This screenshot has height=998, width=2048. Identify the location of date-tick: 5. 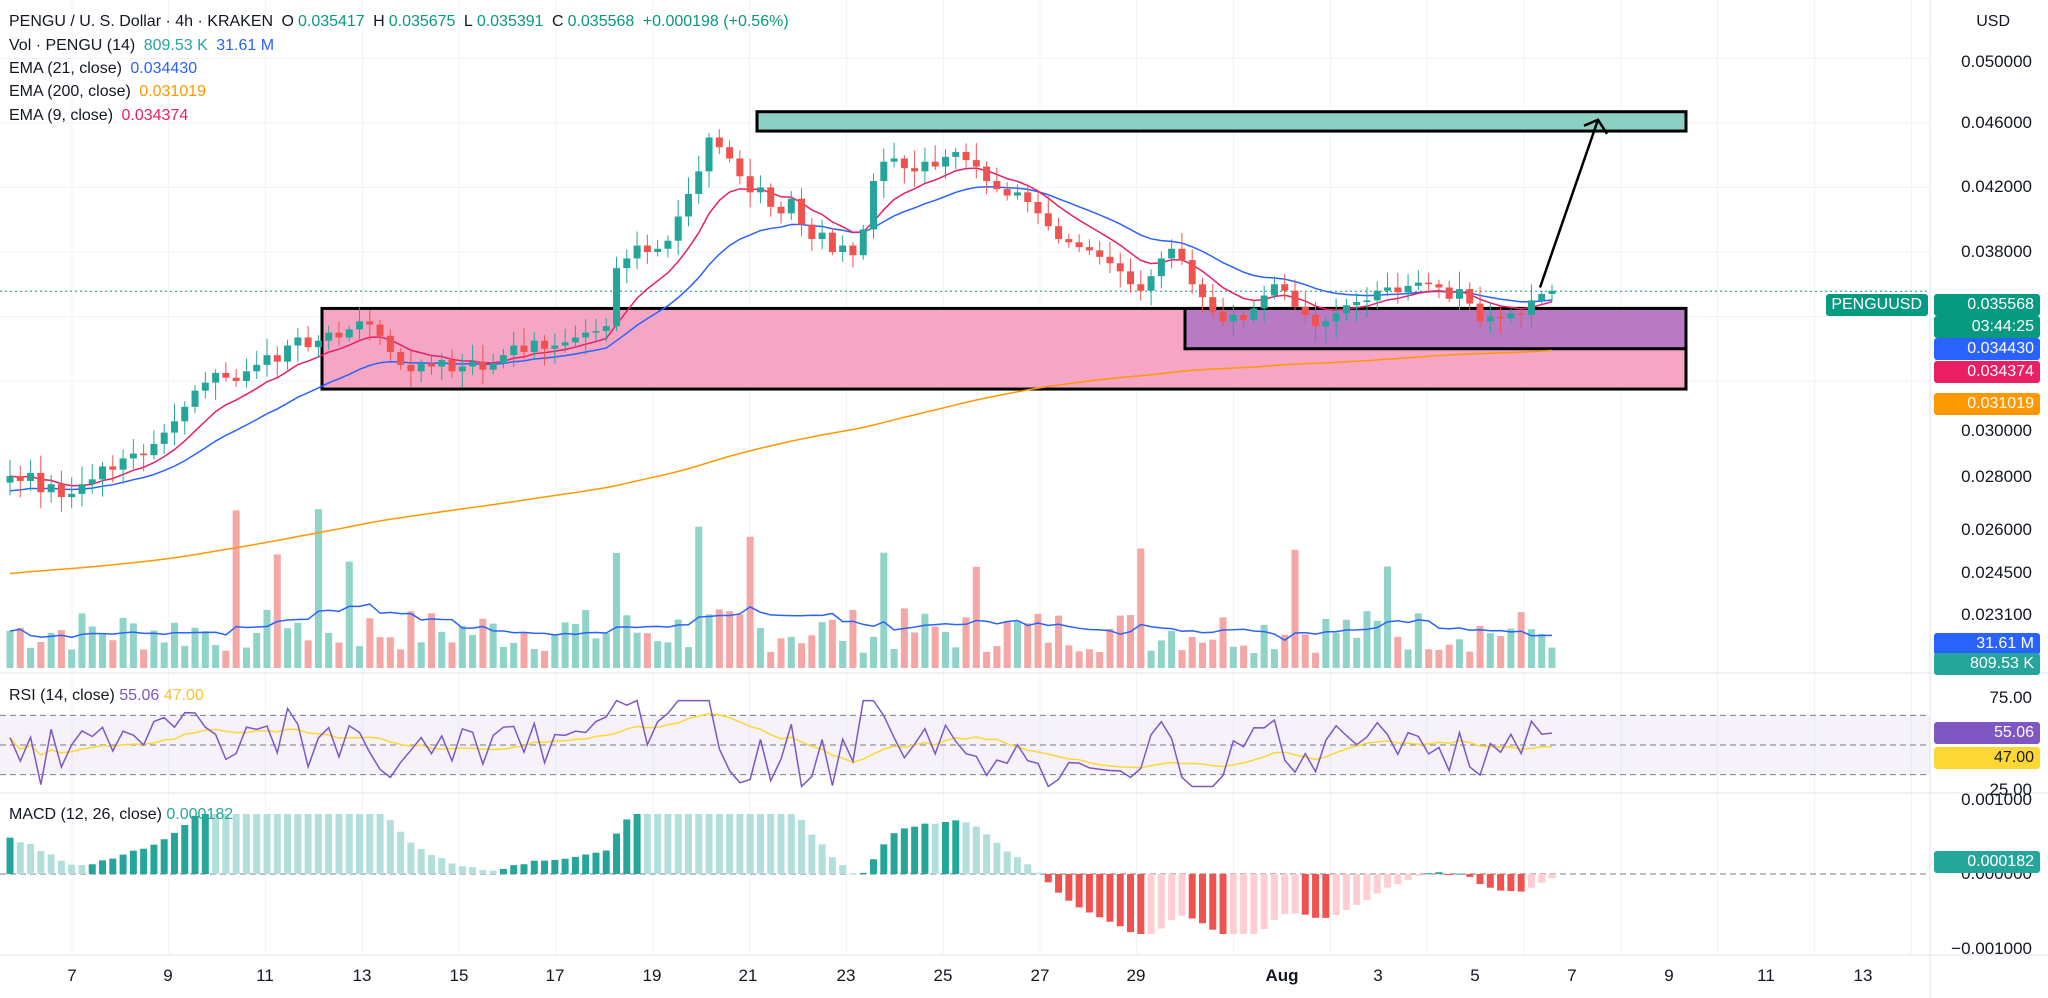
(1475, 975).